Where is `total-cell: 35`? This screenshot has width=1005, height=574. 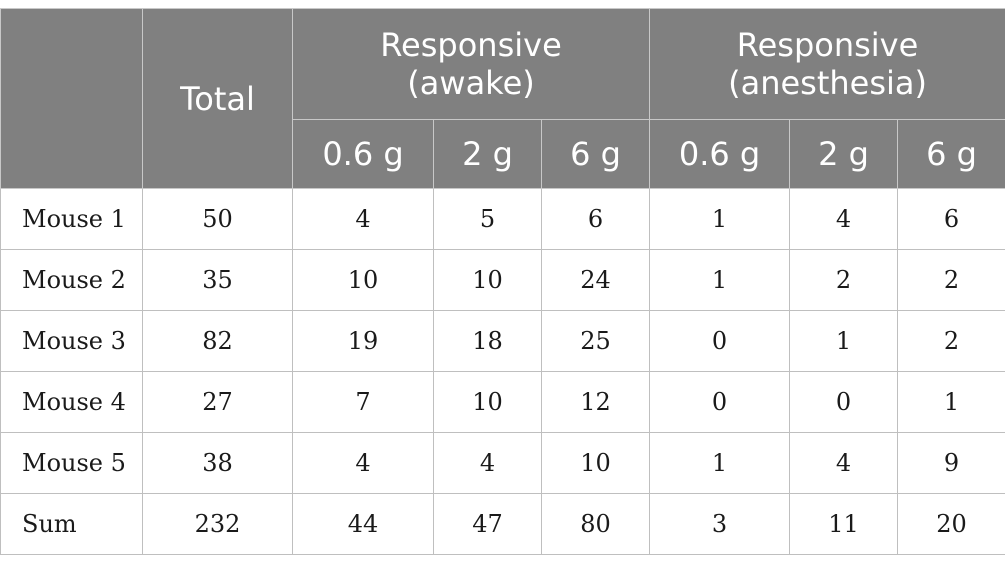
total-cell: 35 is located at coordinates (217, 280).